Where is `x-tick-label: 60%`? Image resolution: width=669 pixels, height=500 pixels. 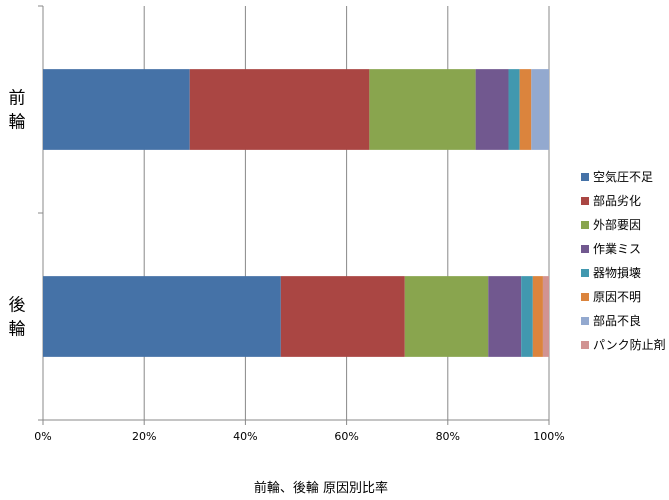 x-tick-label: 60% is located at coordinates (346, 436).